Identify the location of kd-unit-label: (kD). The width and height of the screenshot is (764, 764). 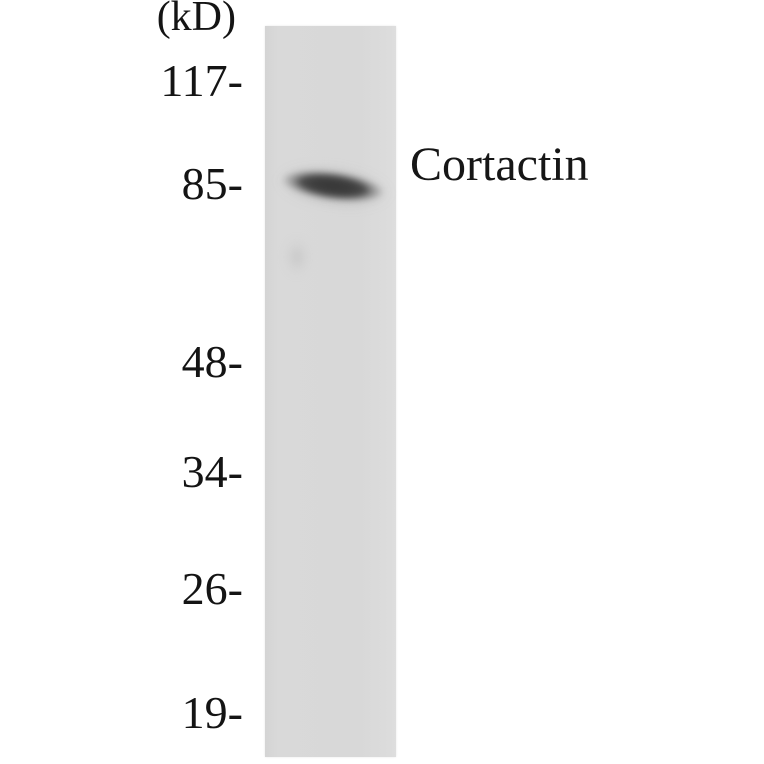
(196, 20).